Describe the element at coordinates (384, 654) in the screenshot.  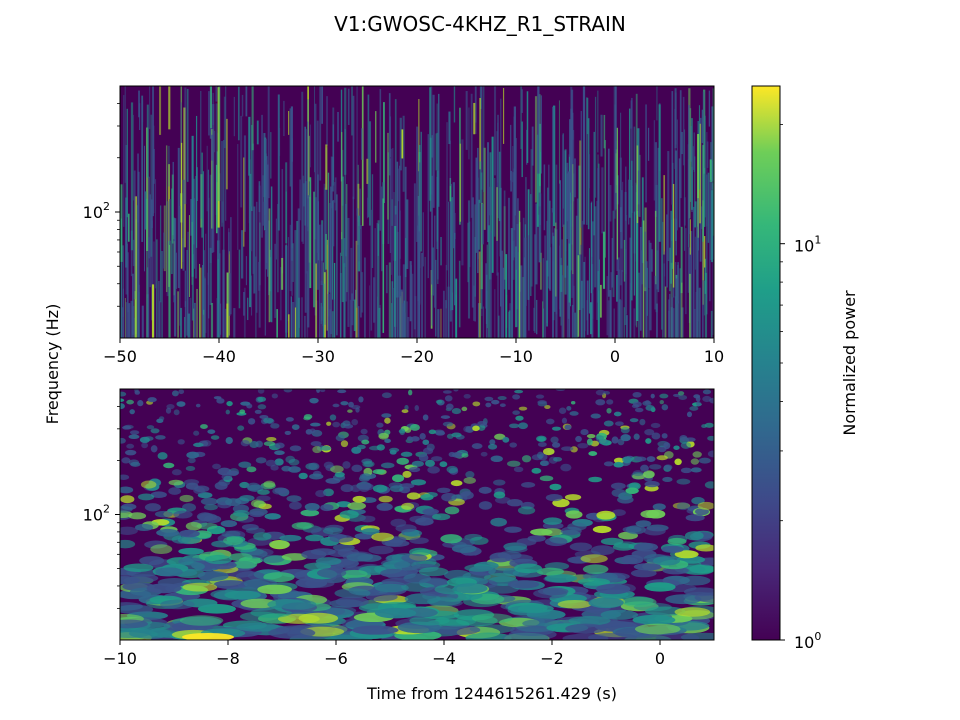
I see `bottom-x-axis: −10 −8 −6 −4 −2 0` at that location.